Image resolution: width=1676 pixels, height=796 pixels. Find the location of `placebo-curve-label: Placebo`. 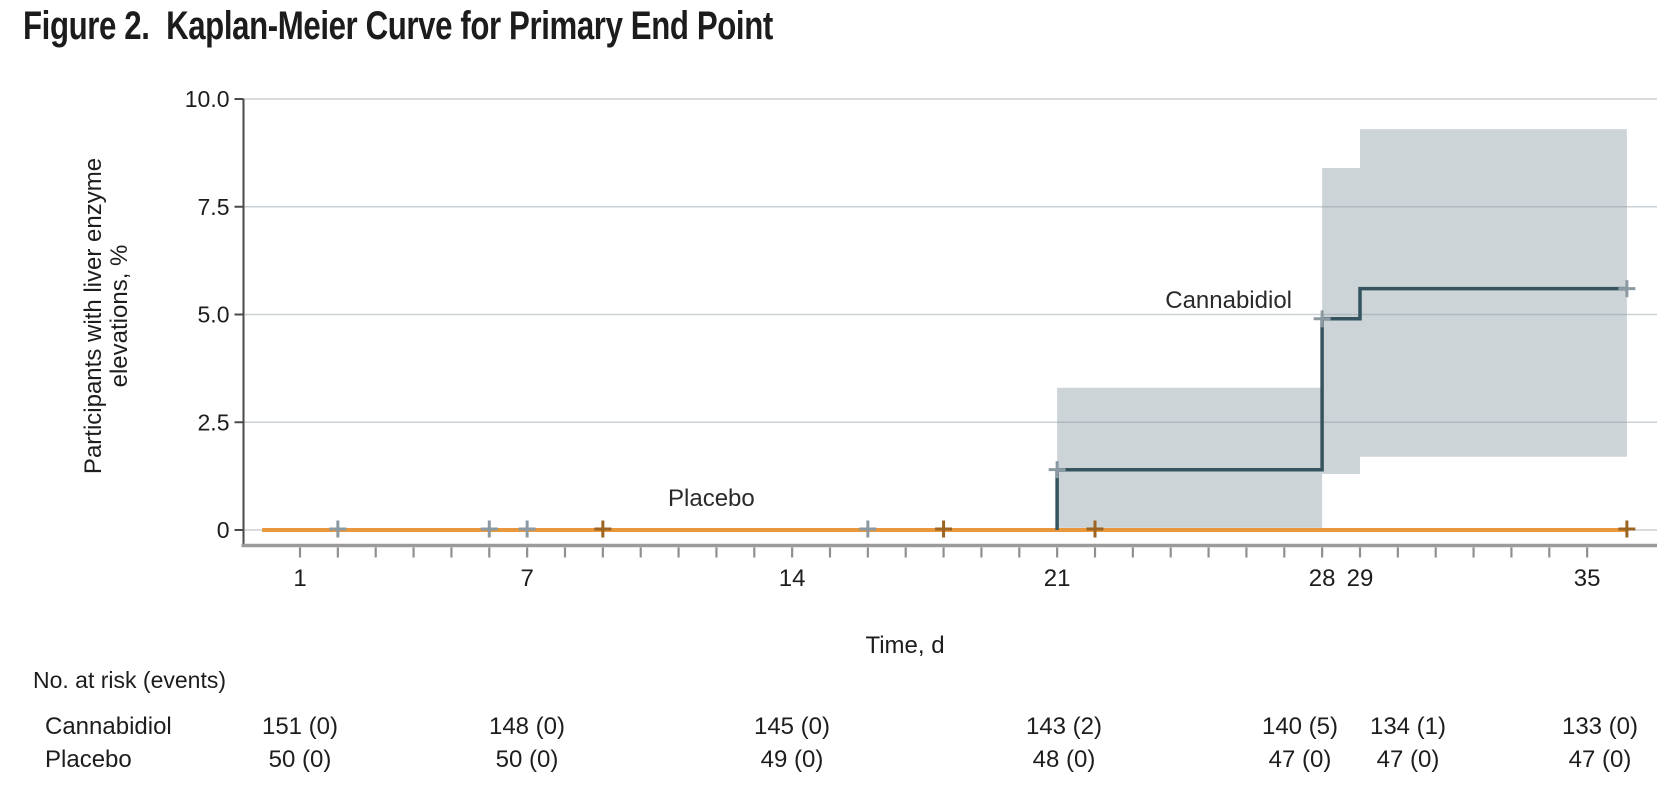

placebo-curve-label: Placebo is located at coordinates (711, 498).